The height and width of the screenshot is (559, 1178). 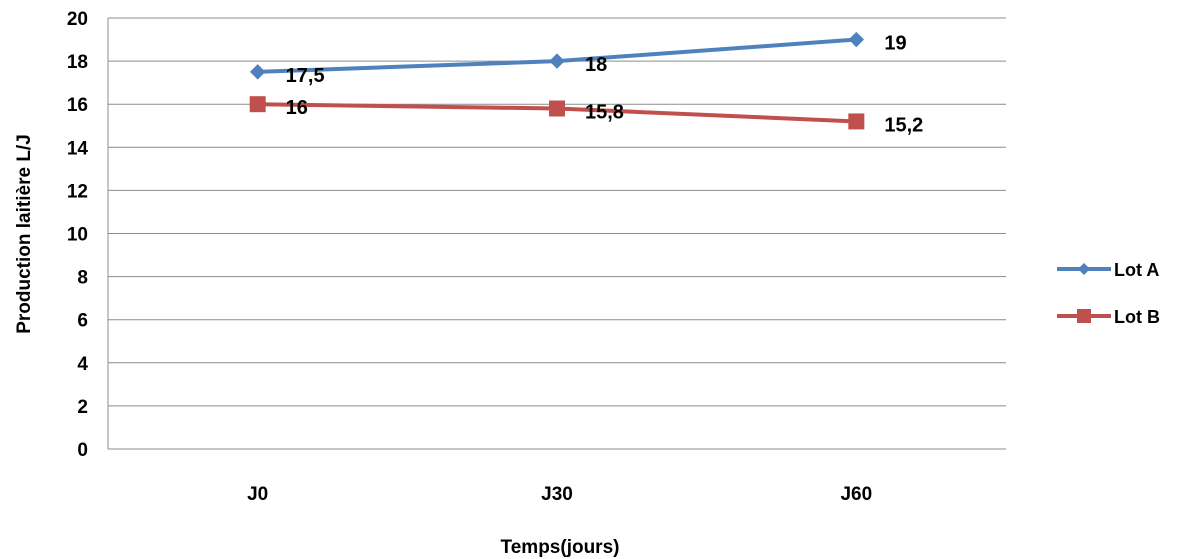 What do you see at coordinates (305, 76) in the screenshot?
I see `data-label: 17,5` at bounding box center [305, 76].